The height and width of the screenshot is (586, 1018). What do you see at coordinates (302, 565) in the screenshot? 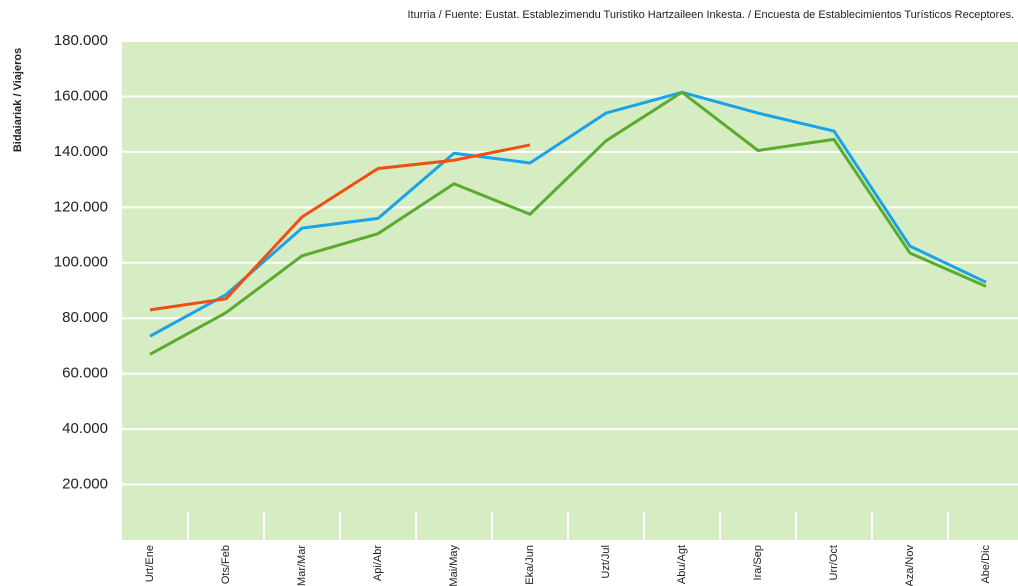
I see `x-tick-label: Mar/Mar` at bounding box center [302, 565].